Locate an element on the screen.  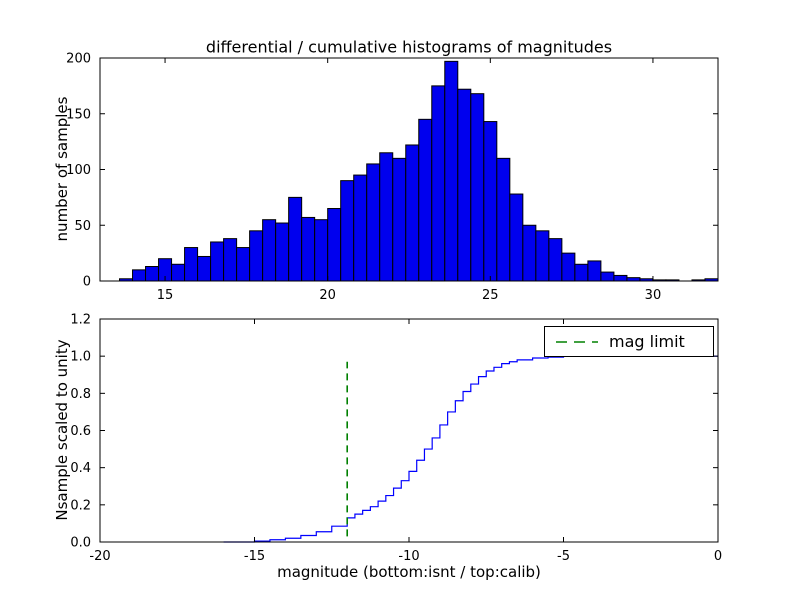
svg-text: -20 is located at coordinates (99, 556).